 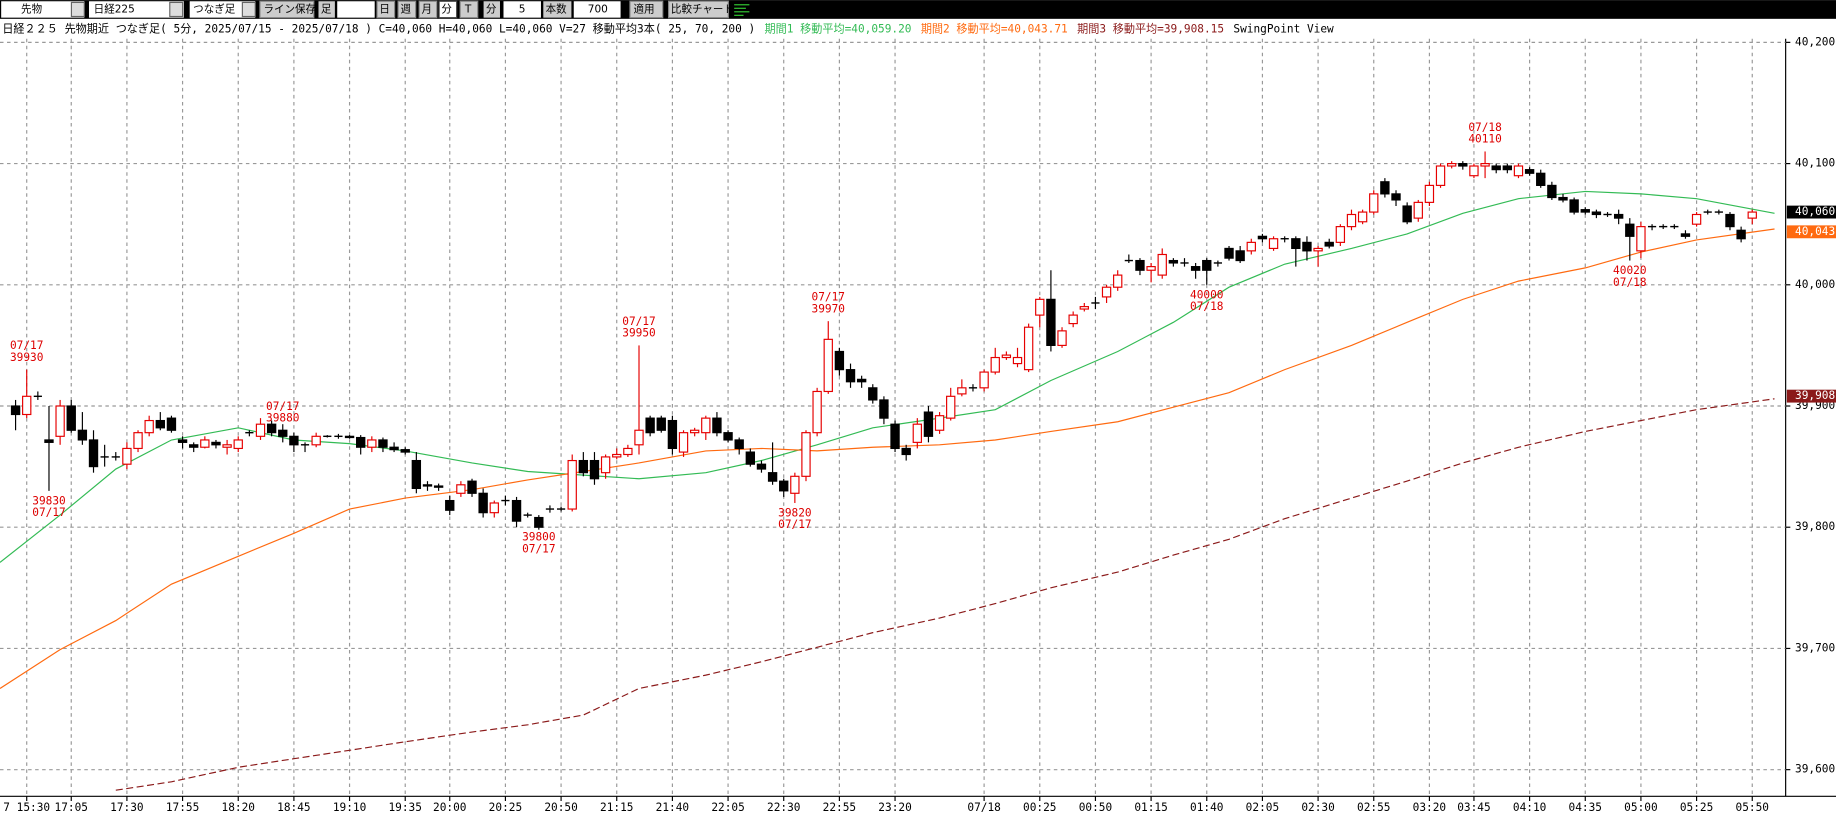 I want to click on month-text: 月, so click(x=427, y=9).